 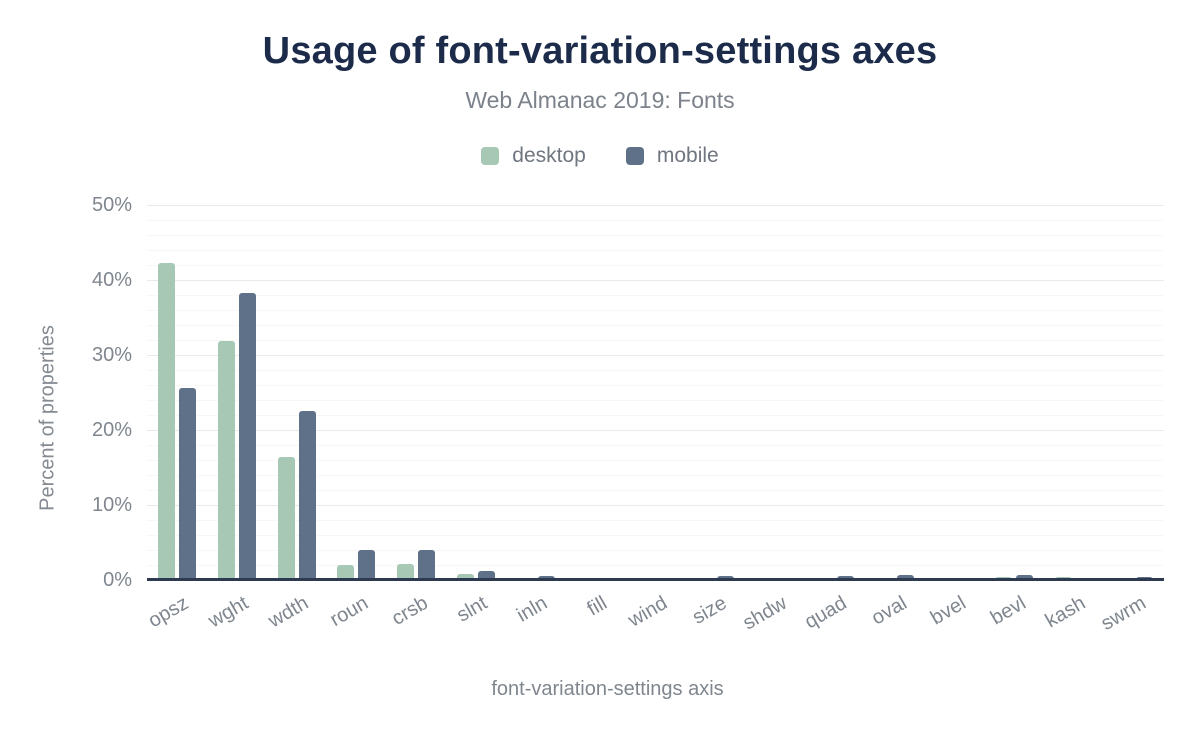 I want to click on x-axis-category-label: opsz, so click(x=168, y=612).